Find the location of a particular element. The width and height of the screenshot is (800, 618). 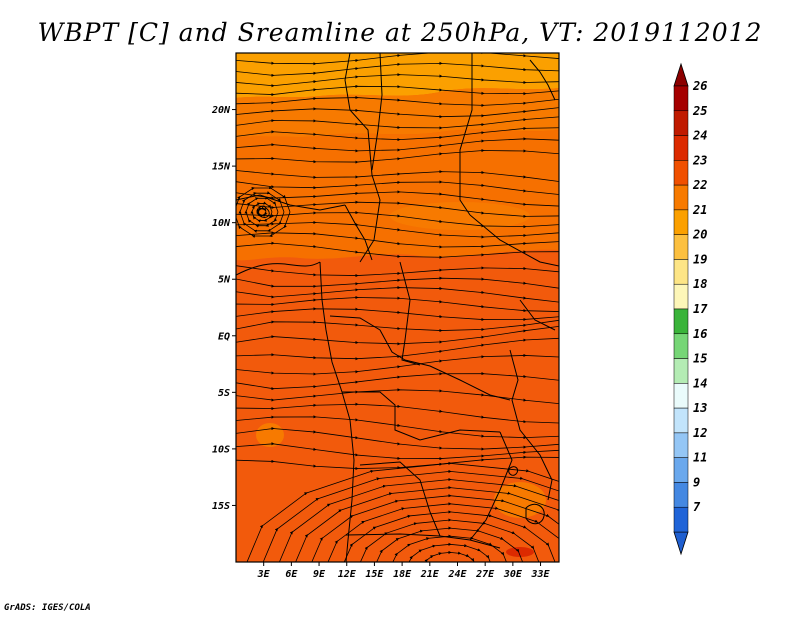

colorbar-label: 16 is located at coordinates (700, 334).